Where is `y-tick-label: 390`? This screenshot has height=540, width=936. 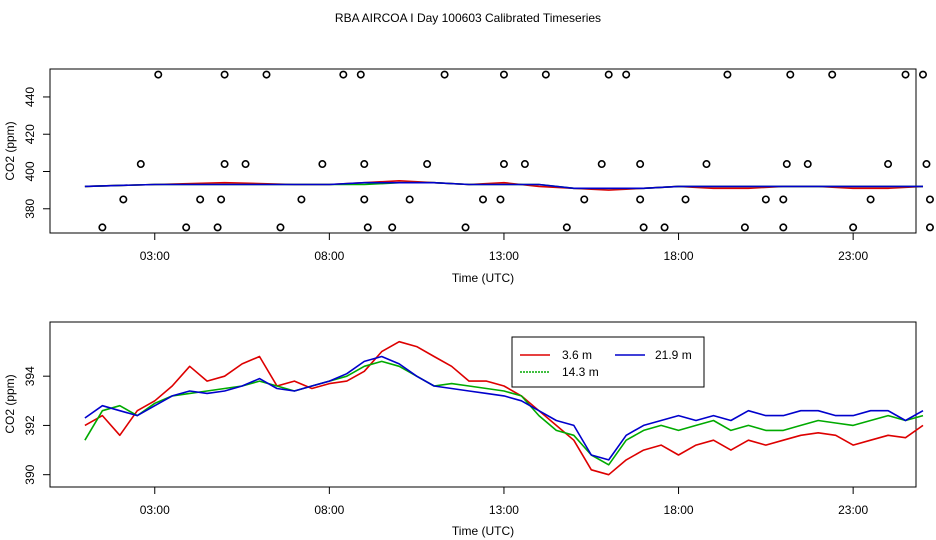 y-tick-label: 390 is located at coordinates (30, 474).